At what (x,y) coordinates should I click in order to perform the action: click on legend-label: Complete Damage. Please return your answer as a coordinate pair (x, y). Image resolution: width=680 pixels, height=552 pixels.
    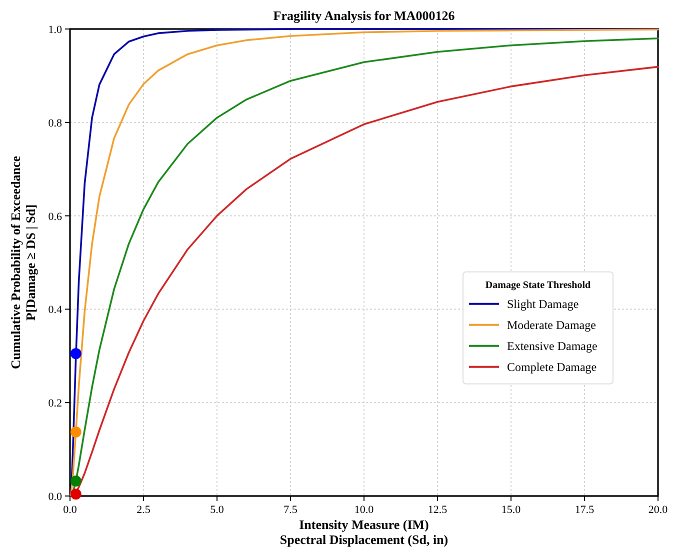
    Looking at the image, I should click on (552, 367).